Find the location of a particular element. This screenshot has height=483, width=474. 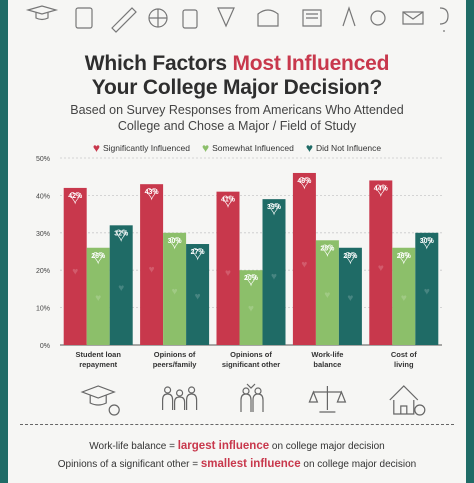

x-tick-label: Cost of is located at coordinates (404, 354).